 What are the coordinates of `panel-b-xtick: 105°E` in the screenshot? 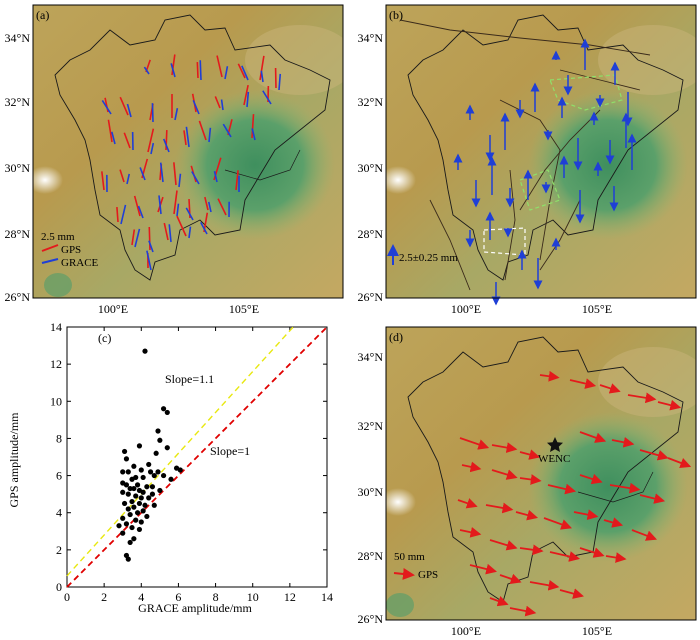 It's located at (597, 309).